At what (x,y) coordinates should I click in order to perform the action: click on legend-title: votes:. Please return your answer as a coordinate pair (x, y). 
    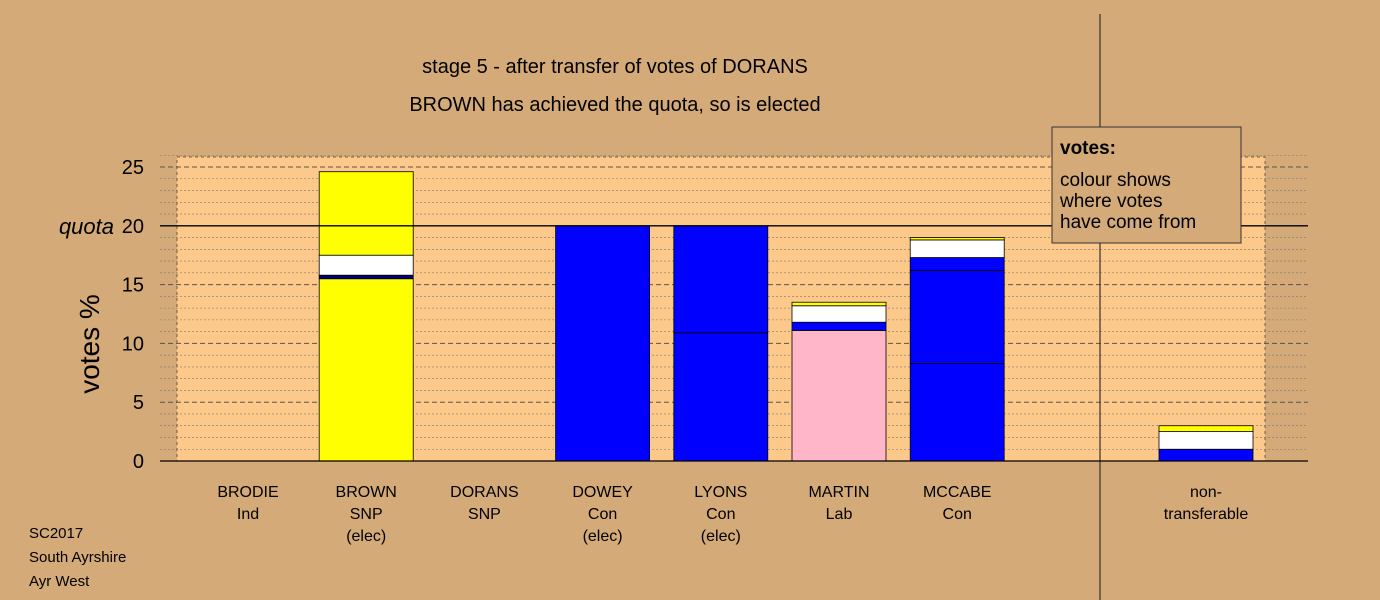
    Looking at the image, I should click on (1088, 148).